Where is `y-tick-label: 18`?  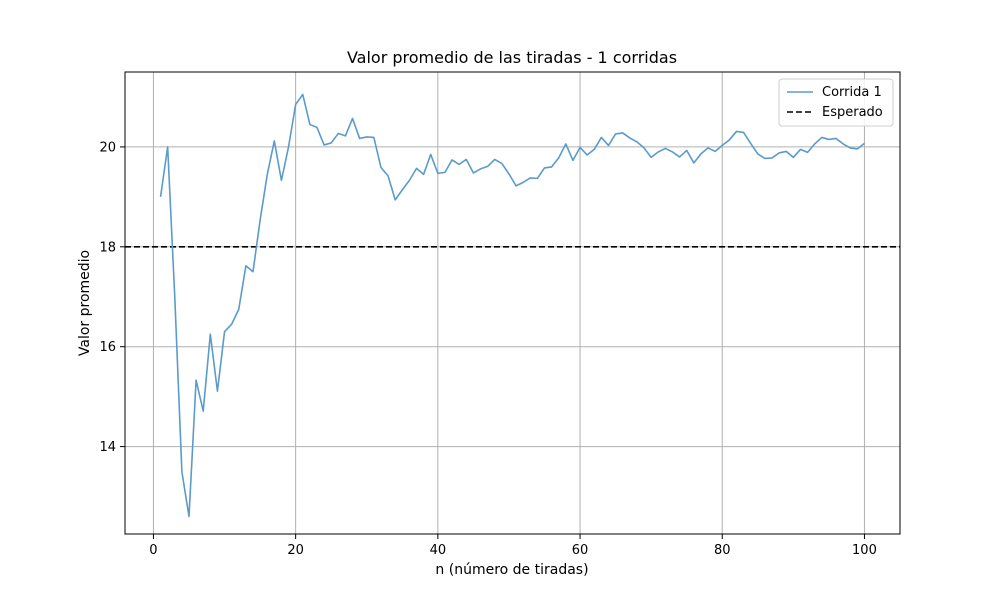 y-tick-label: 18 is located at coordinates (107, 247).